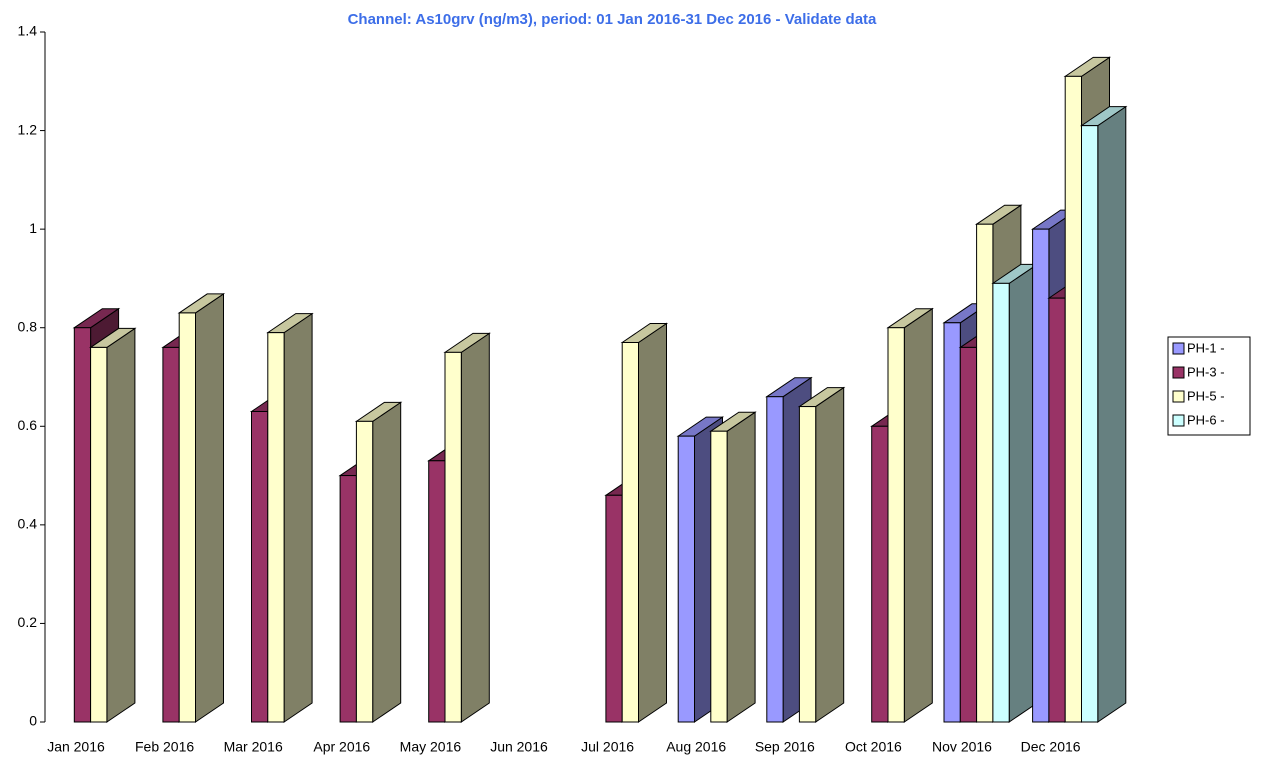 The width and height of the screenshot is (1263, 762). What do you see at coordinates (1206, 347) in the screenshot?
I see `legend-label: PH-1 -` at bounding box center [1206, 347].